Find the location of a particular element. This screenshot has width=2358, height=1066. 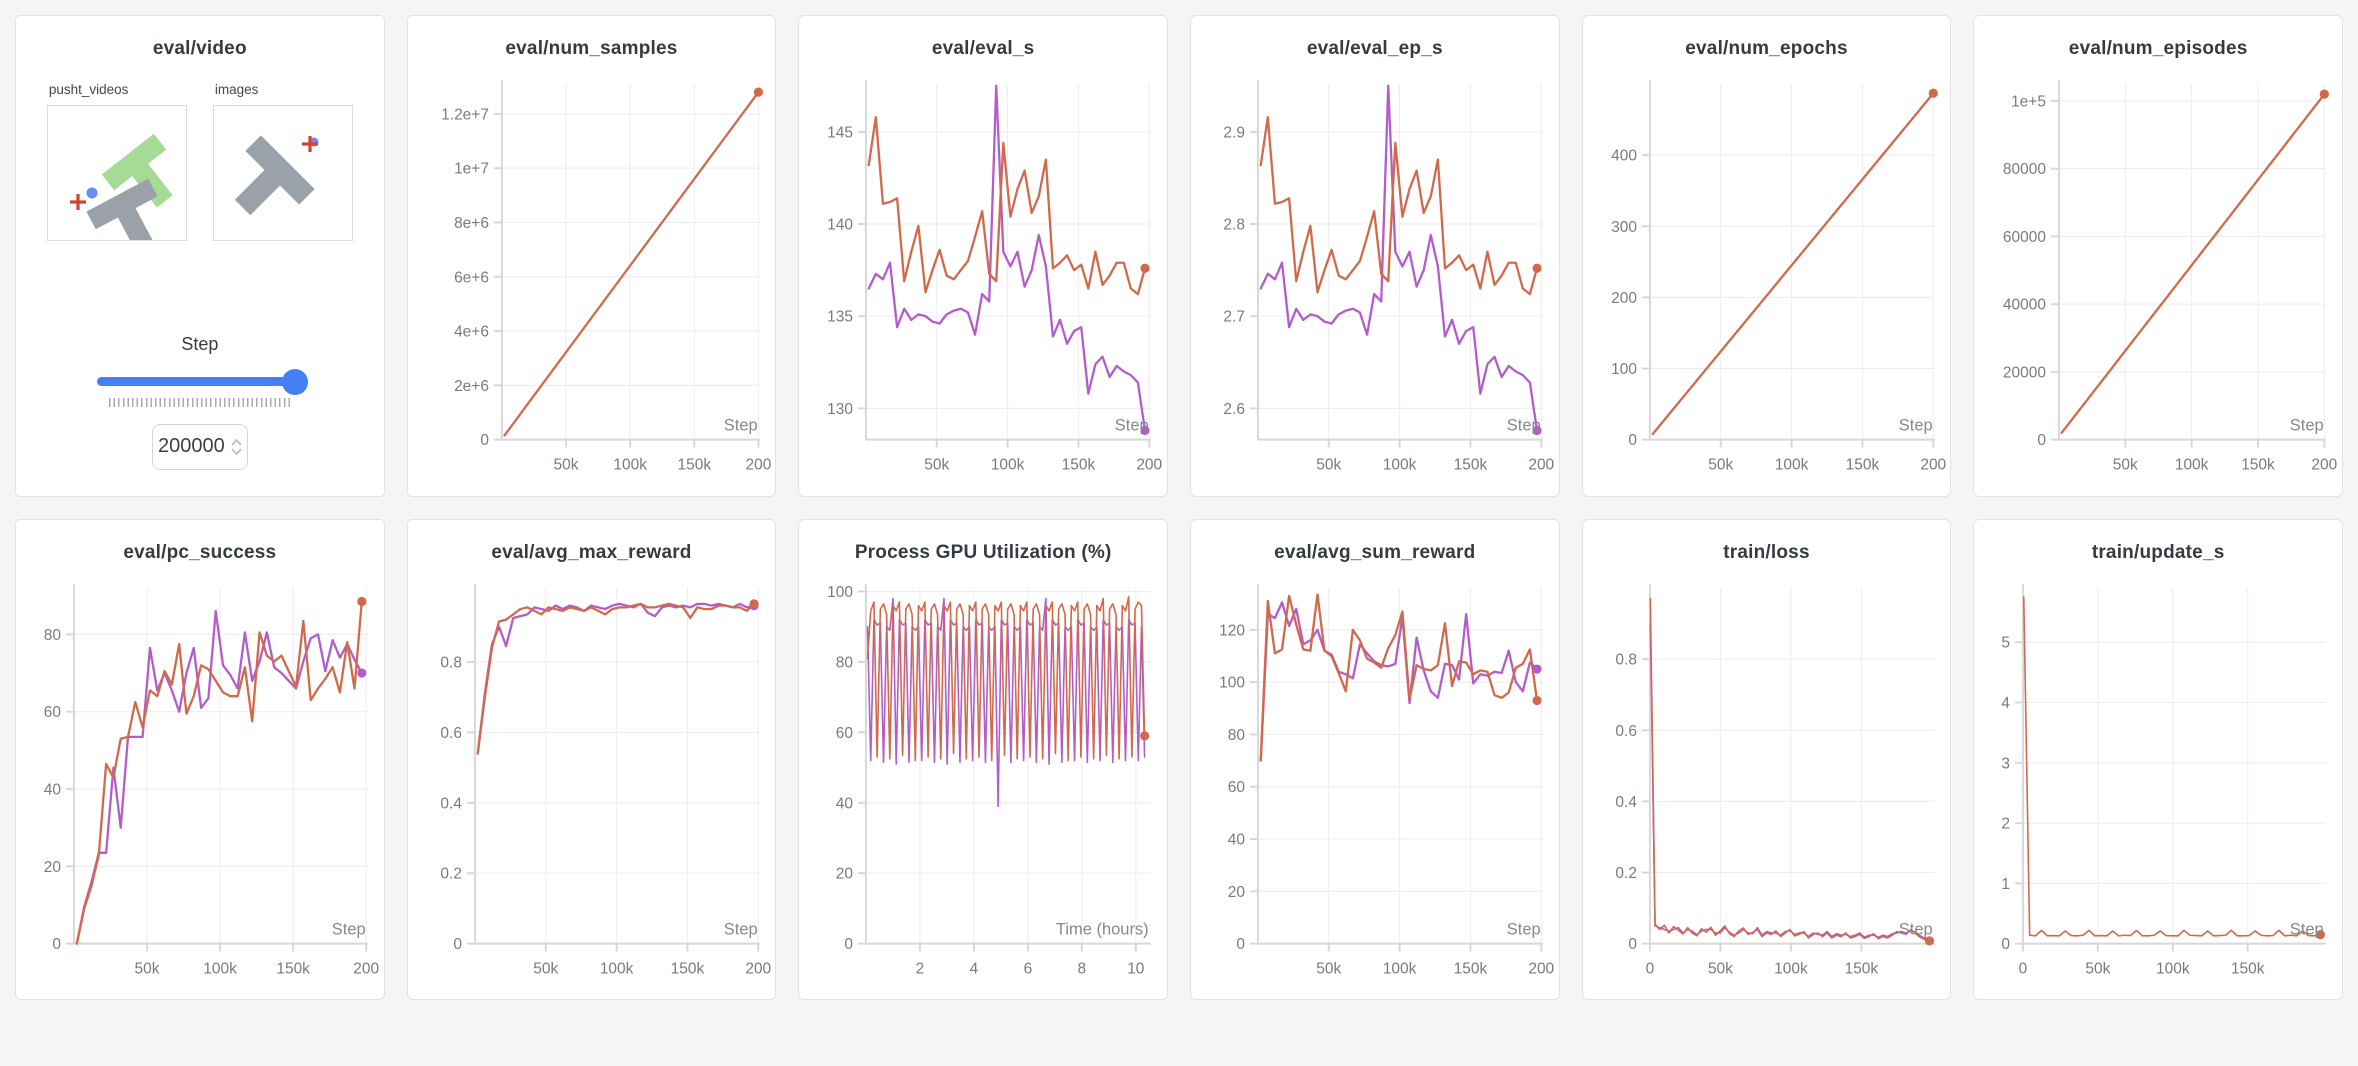

line-chart: 0 20 40 60 80 100 2 4 6 8 10 Time (hours) is located at coordinates (983, 786).